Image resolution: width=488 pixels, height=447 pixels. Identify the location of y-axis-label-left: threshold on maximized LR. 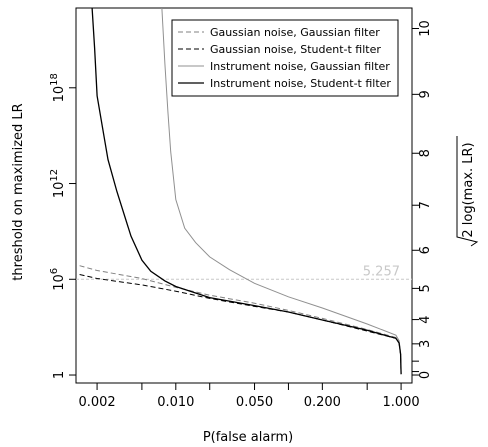
(18, 191).